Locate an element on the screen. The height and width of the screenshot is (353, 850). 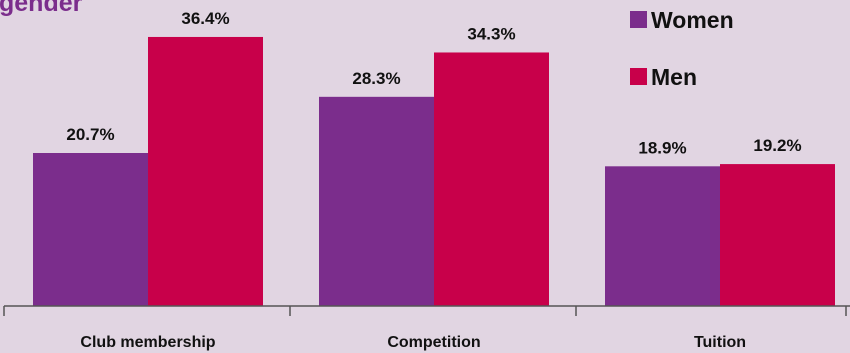
value-label-women-1: 20.7% is located at coordinates (90, 134).